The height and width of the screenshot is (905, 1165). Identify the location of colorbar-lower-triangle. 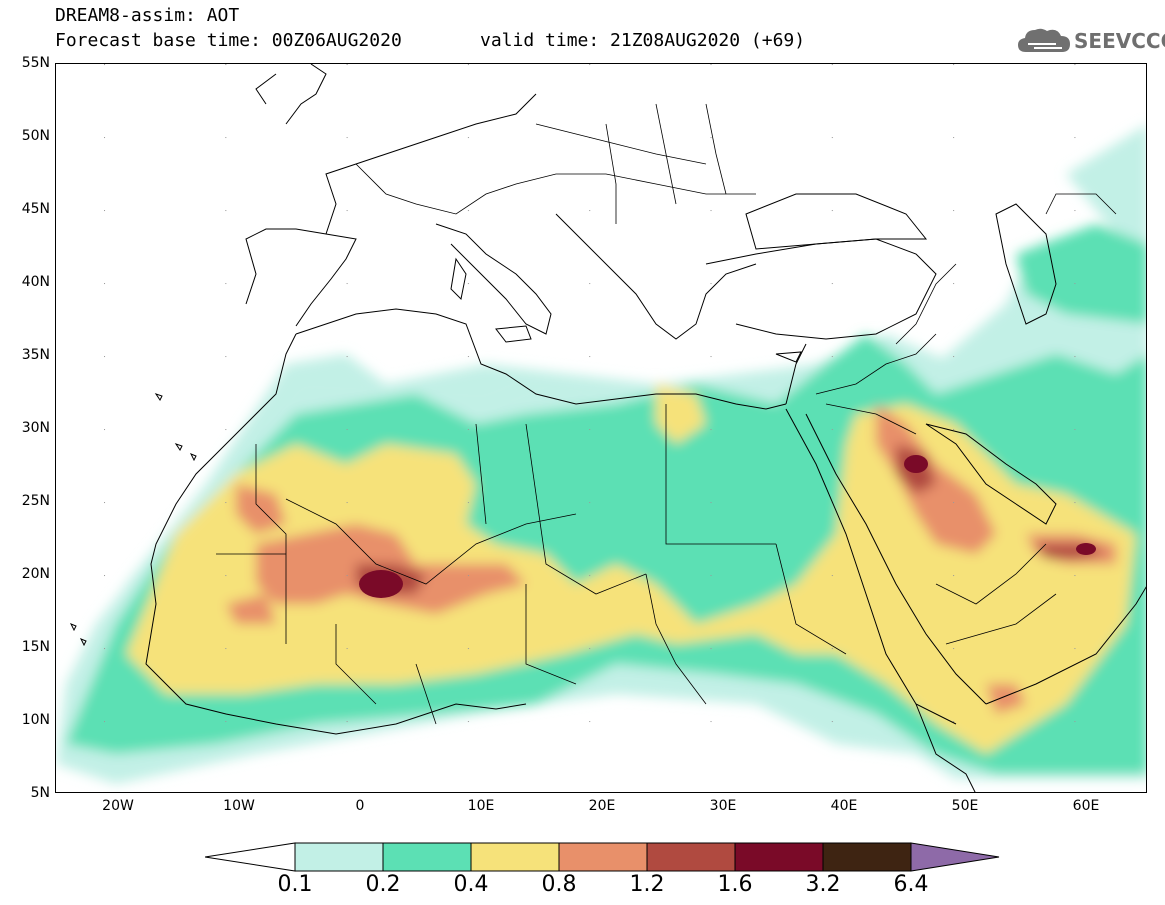
(250, 857).